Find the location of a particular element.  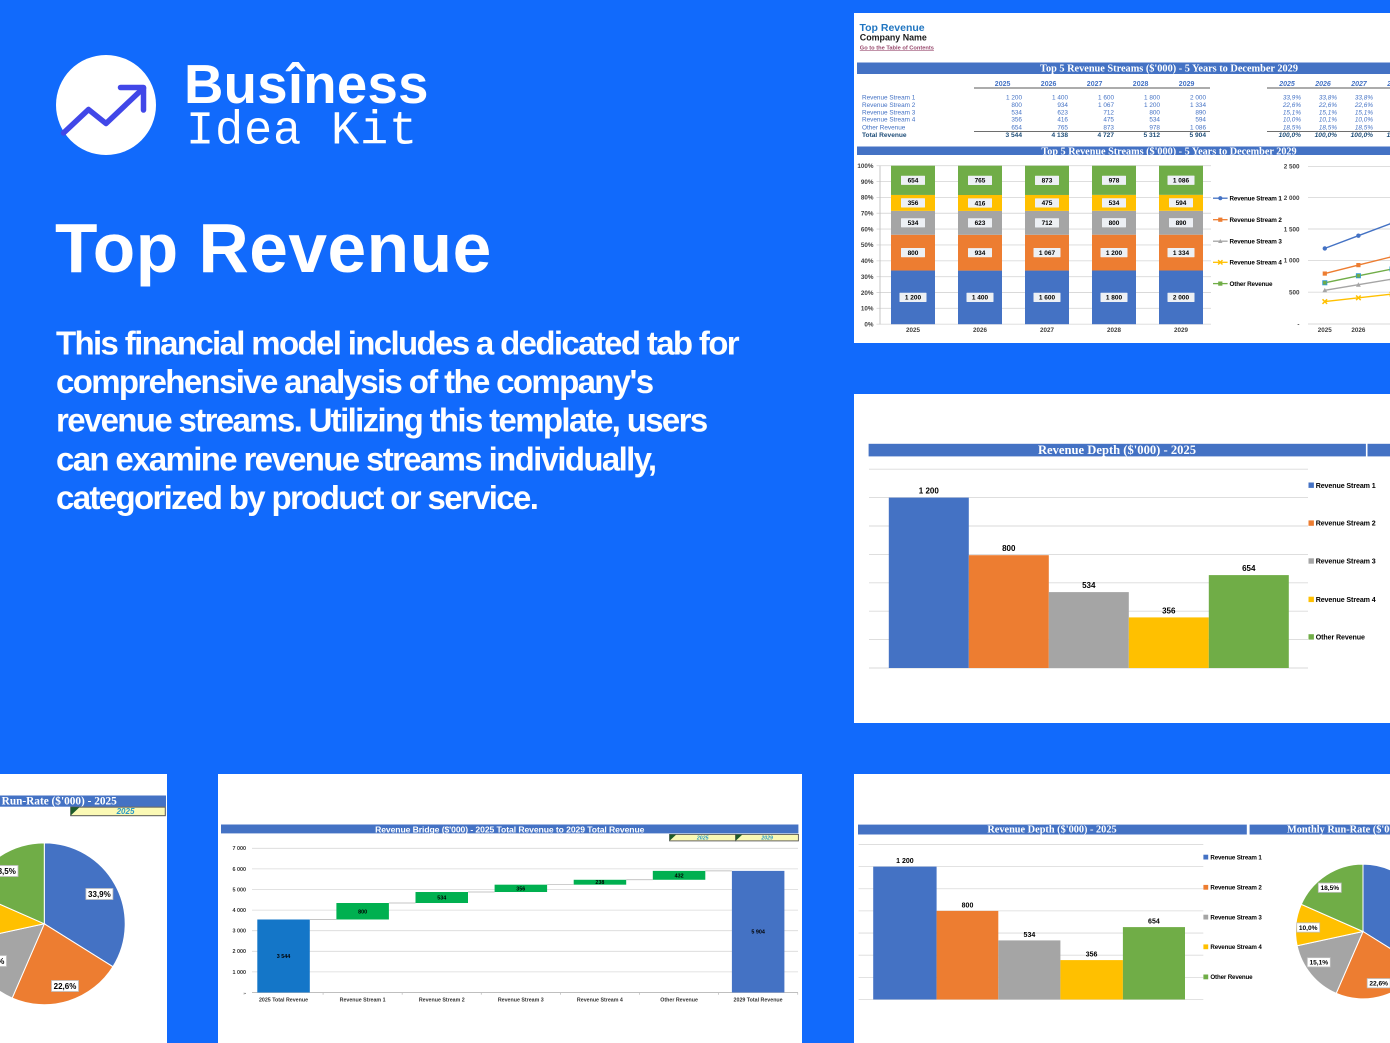

svg-text: 2 500 is located at coordinates (1292, 166).